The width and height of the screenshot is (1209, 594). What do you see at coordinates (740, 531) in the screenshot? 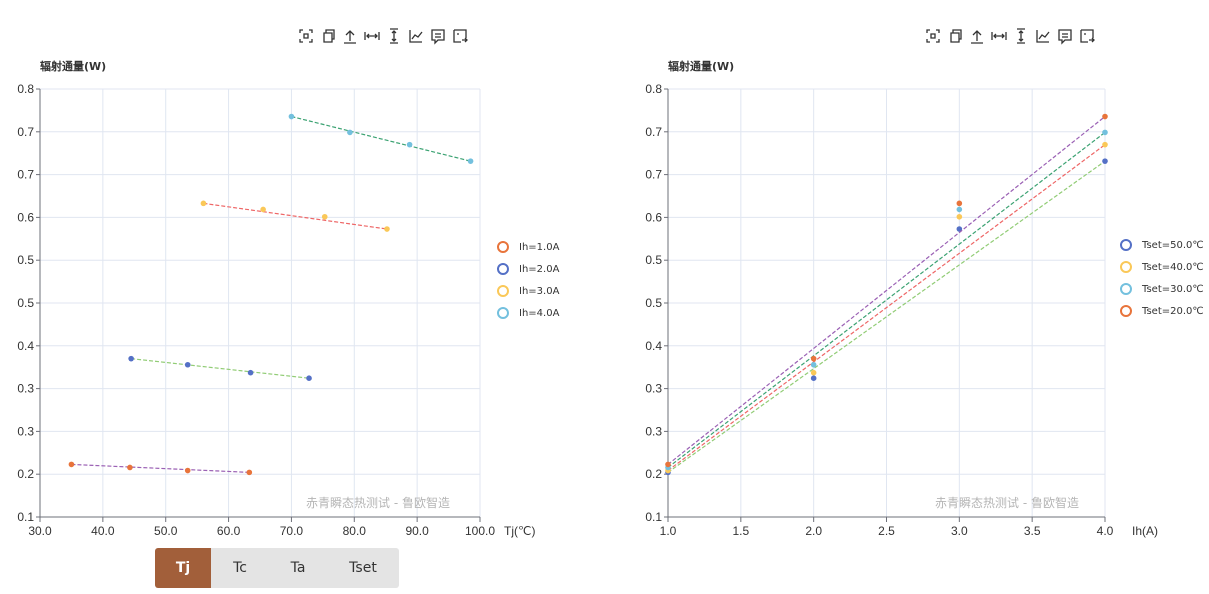
I see `x-tick-label: 1.5` at bounding box center [740, 531].